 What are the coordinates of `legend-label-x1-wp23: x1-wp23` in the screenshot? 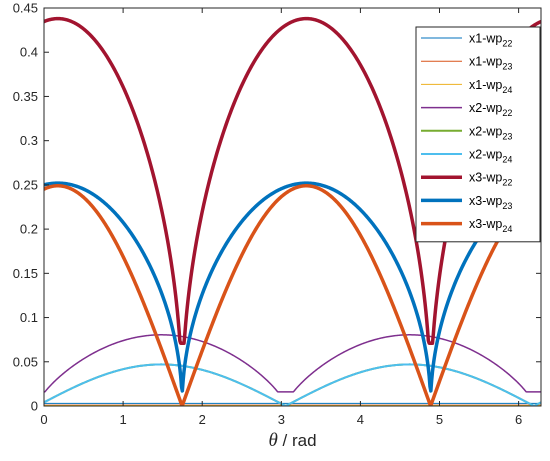 It's located at (490, 63).